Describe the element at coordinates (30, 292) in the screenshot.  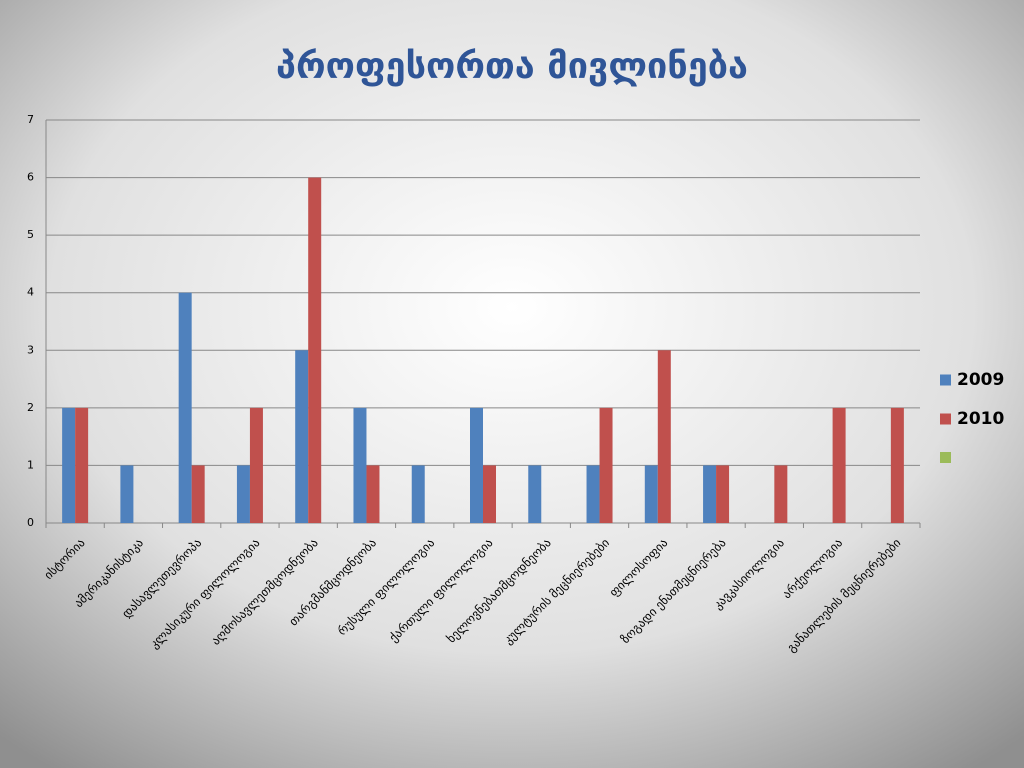
I see `y-tick-label: 4` at that location.